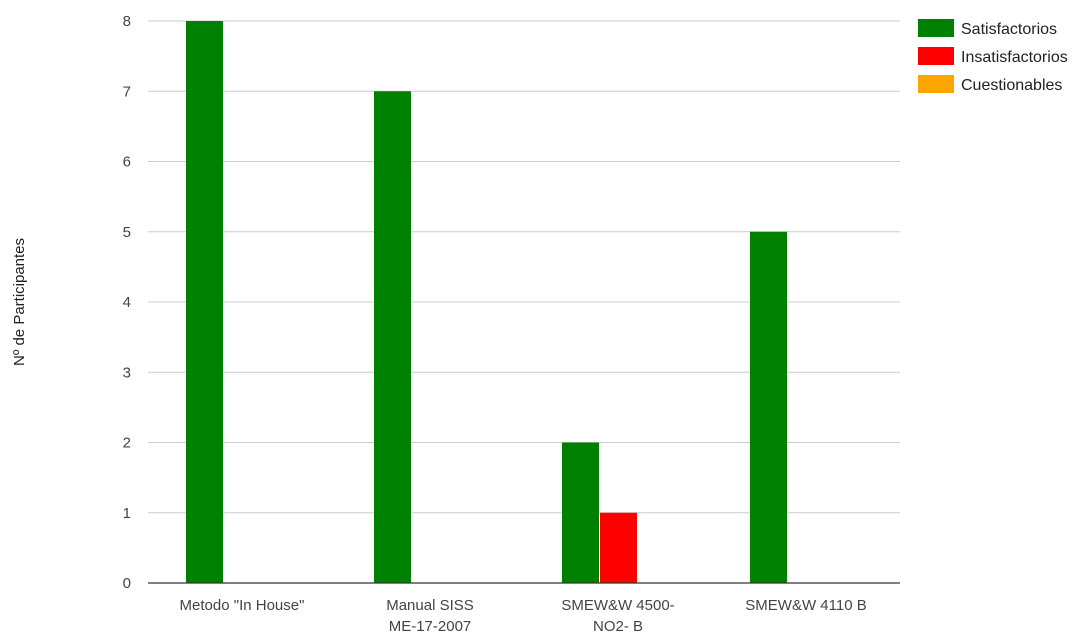 The height and width of the screenshot is (635, 1087). What do you see at coordinates (127, 372) in the screenshot?
I see `y-tick-label: 3` at bounding box center [127, 372].